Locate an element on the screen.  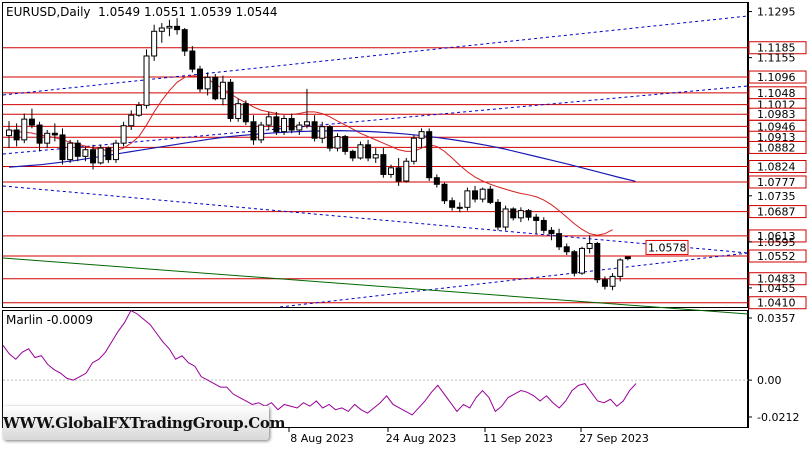
level-label: 1.0410 is located at coordinates (776, 303).